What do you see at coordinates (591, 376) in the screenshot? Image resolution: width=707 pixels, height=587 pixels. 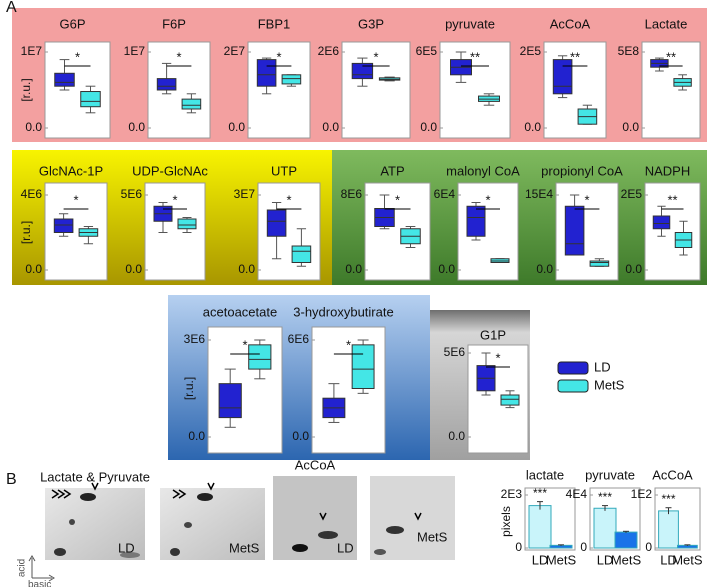 I see `legend: LD MetS` at bounding box center [591, 376].